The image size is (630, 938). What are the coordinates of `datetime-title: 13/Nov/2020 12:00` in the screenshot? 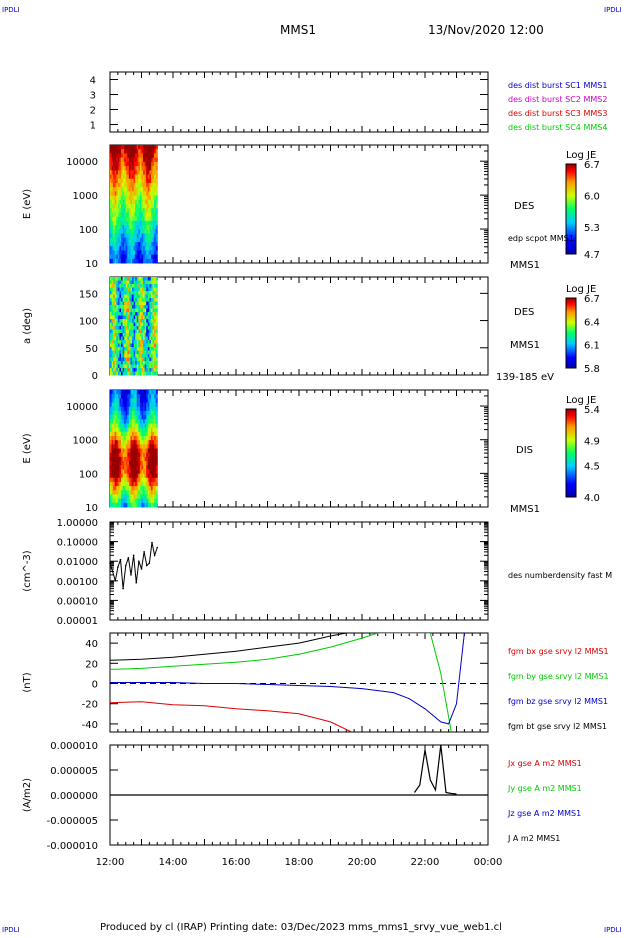 It's located at (486, 30).